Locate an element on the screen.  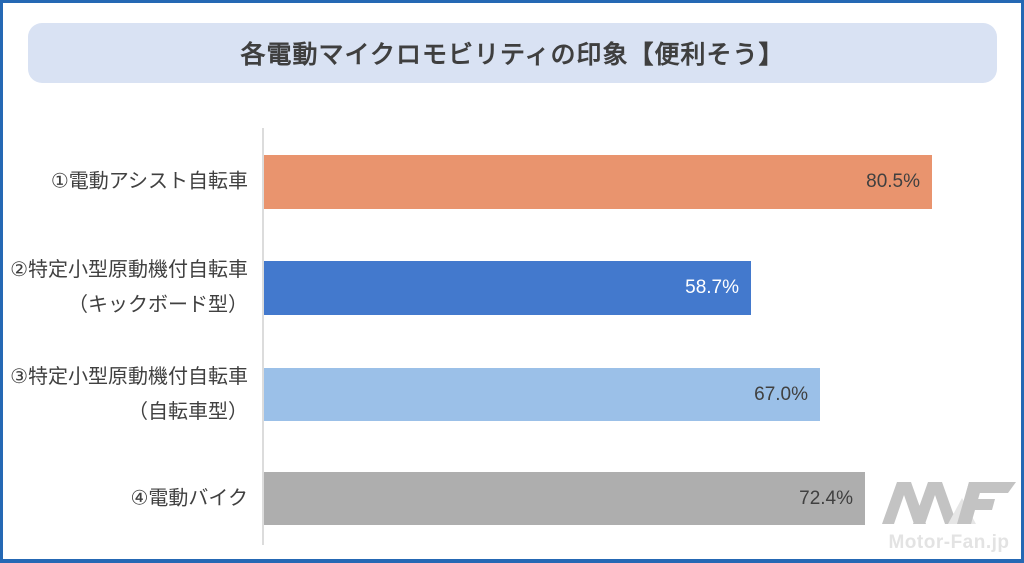
data-label-3: 67.0% is located at coordinates (781, 394).